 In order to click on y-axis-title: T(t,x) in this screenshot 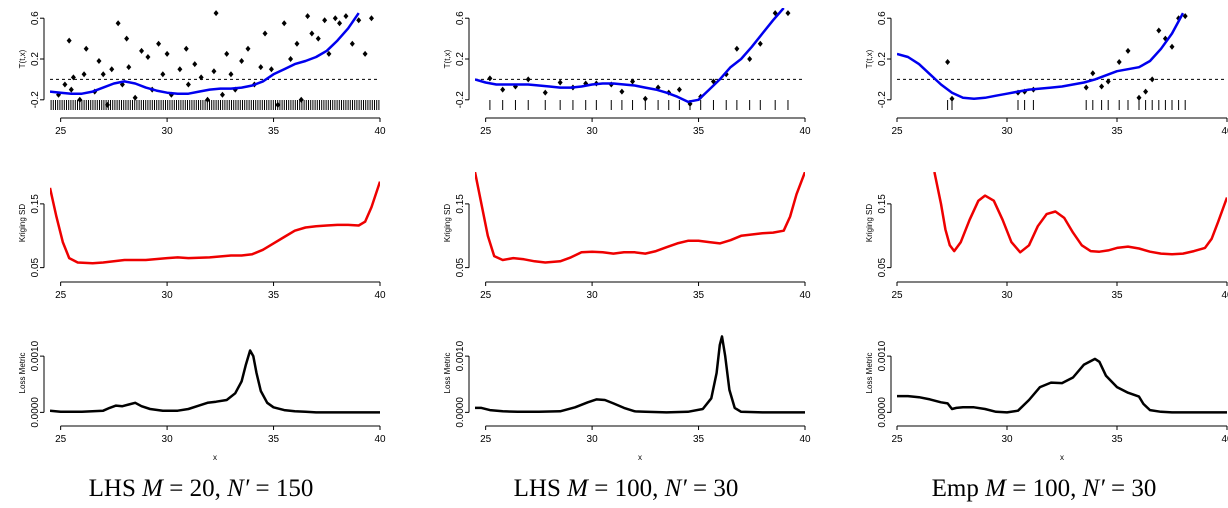, I will do `click(869, 58)`.